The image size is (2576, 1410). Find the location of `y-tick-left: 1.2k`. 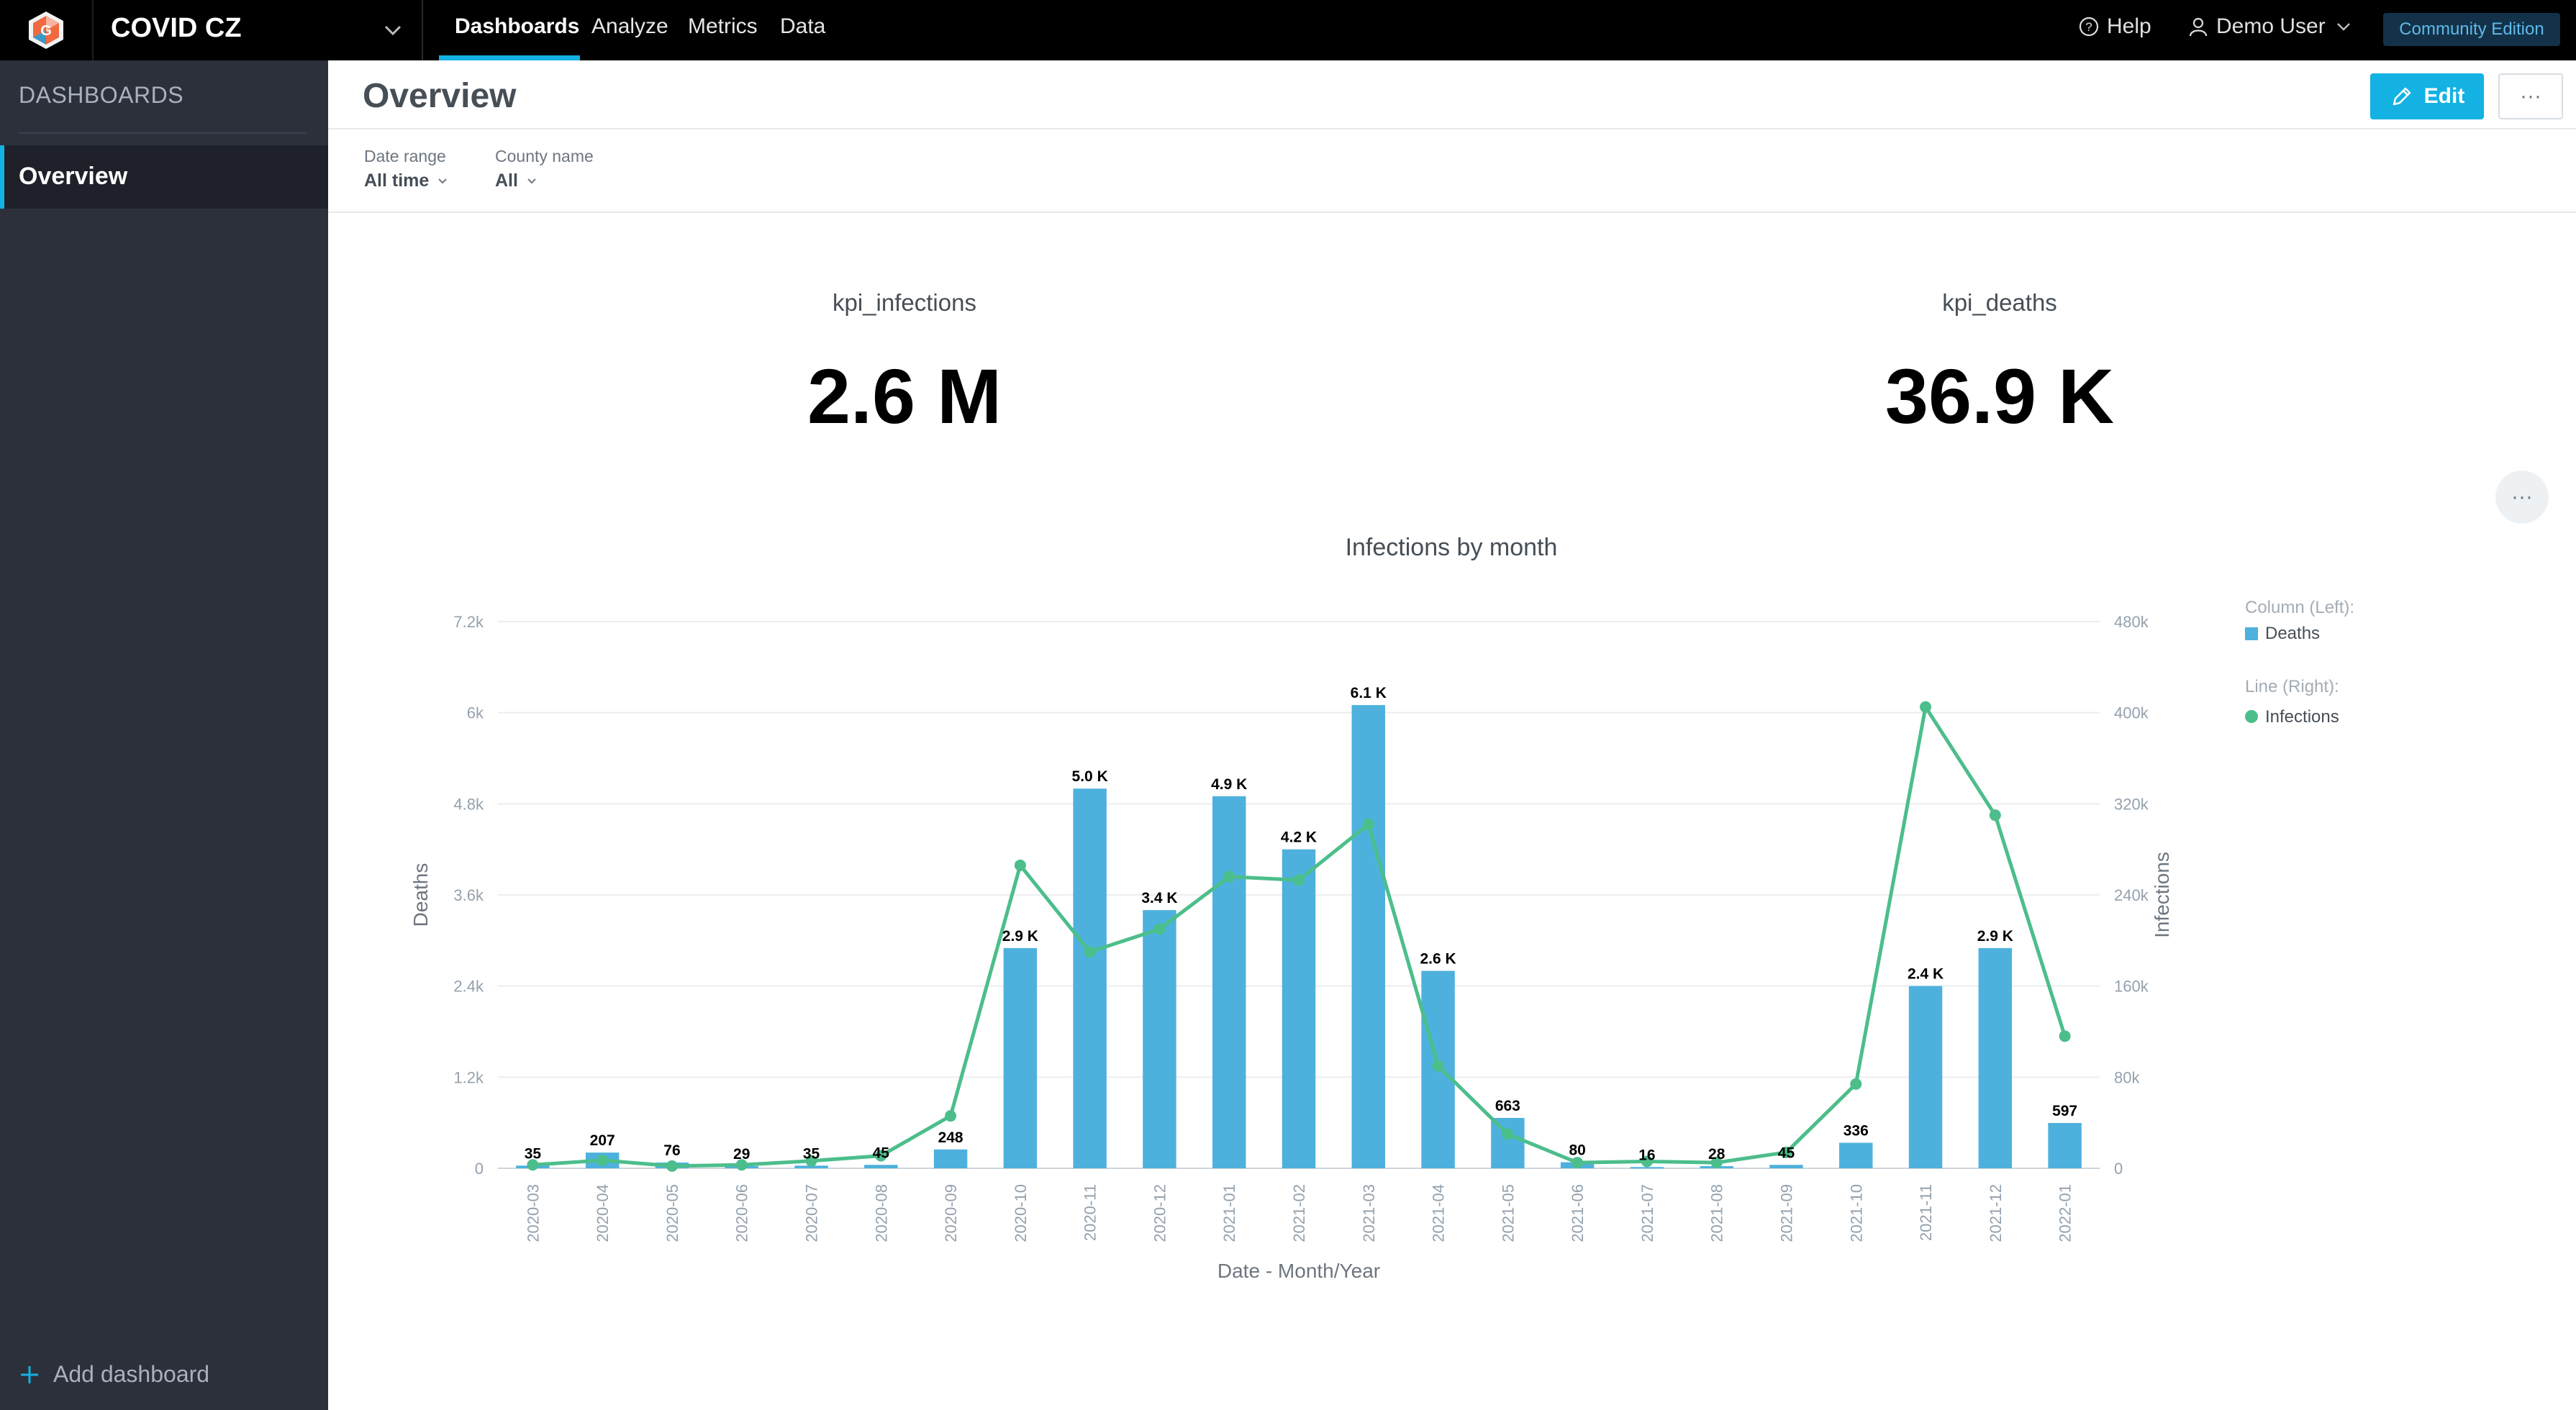

y-tick-left: 1.2k is located at coordinates (468, 1077).